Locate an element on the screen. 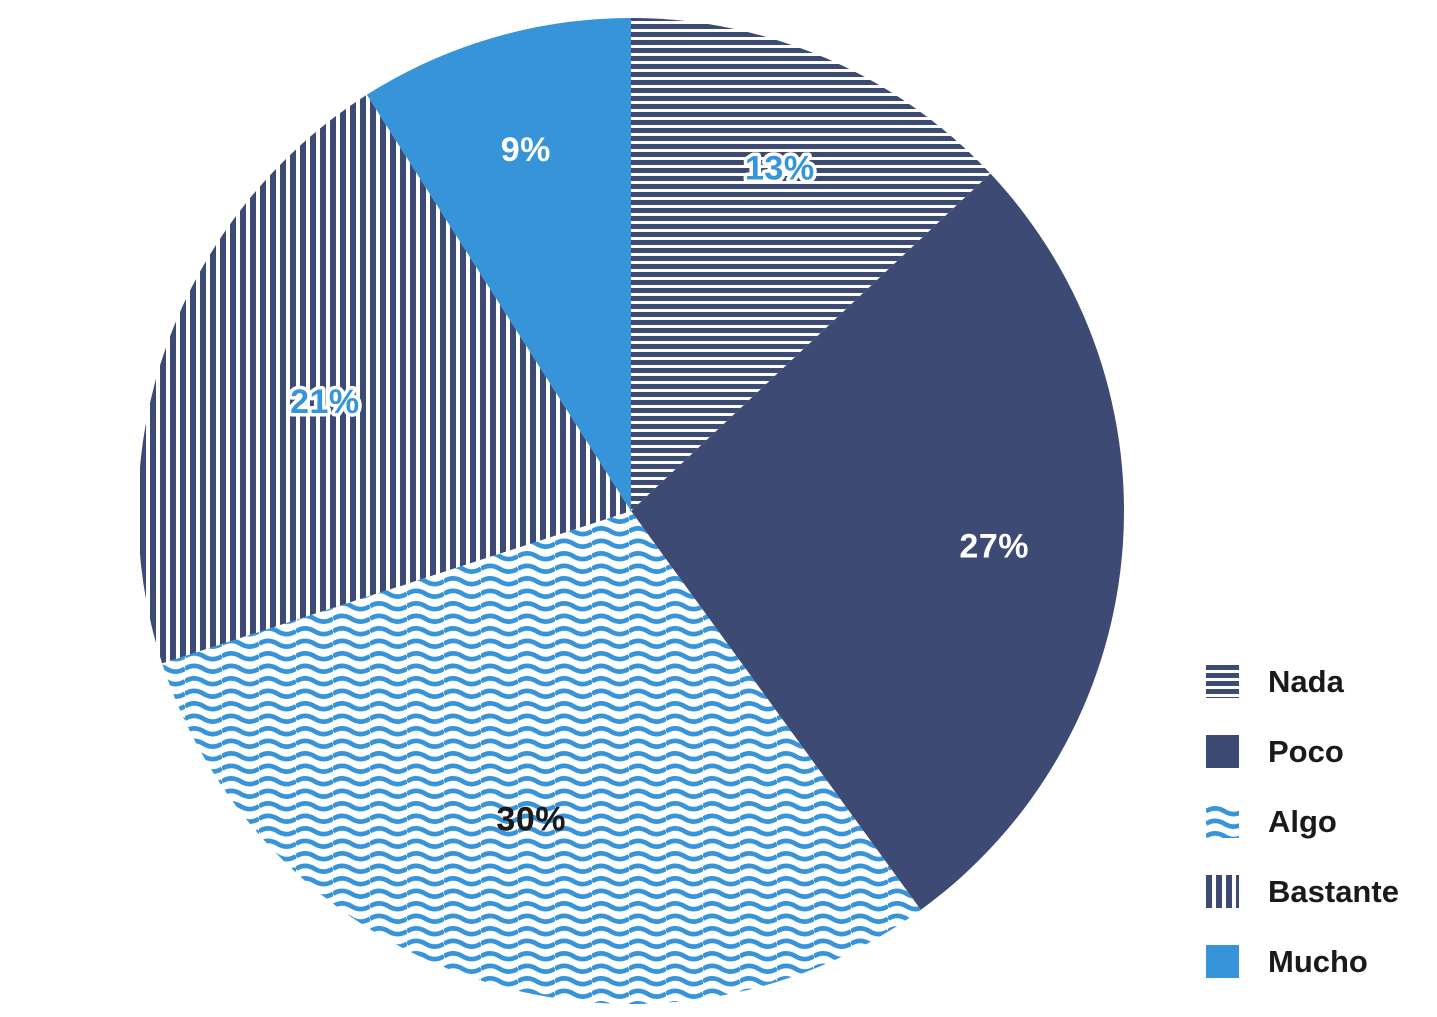 The height and width of the screenshot is (1017, 1437). slice-percent-label-nada: 13% is located at coordinates (780, 168).